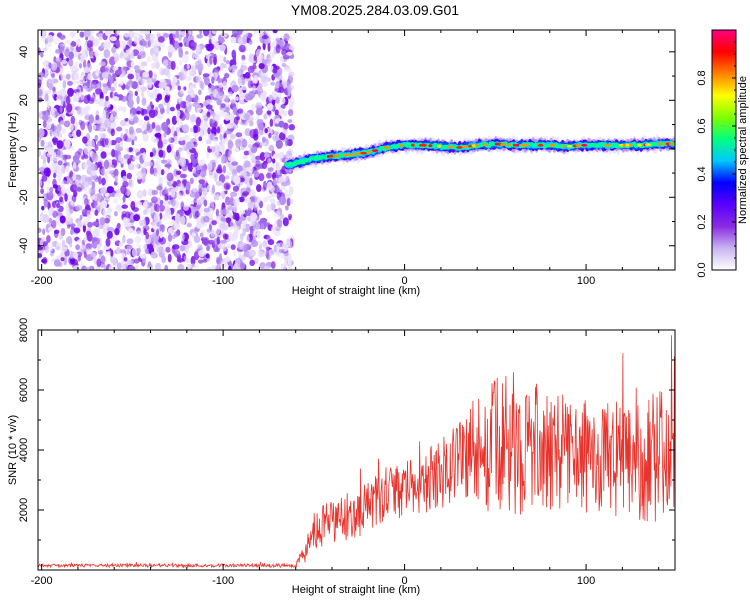  Describe the element at coordinates (24, 510) in the screenshot. I see `y-tick-label: 2000` at that location.